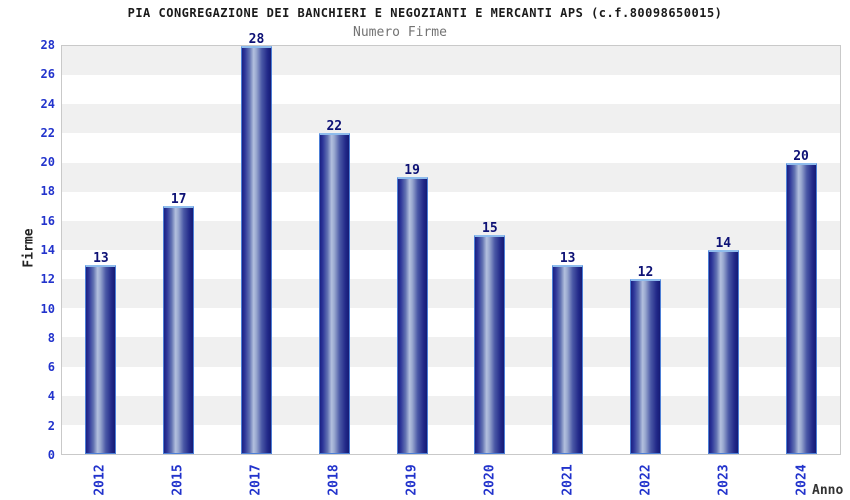  What do you see at coordinates (47, 74) in the screenshot?
I see `y-tick-label: 26` at bounding box center [47, 74].